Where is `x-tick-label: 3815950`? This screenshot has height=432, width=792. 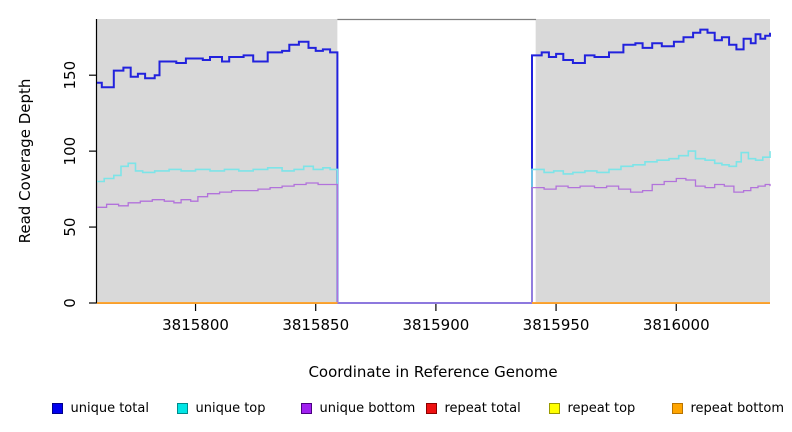
x-tick-label: 3815950 is located at coordinates (556, 325).